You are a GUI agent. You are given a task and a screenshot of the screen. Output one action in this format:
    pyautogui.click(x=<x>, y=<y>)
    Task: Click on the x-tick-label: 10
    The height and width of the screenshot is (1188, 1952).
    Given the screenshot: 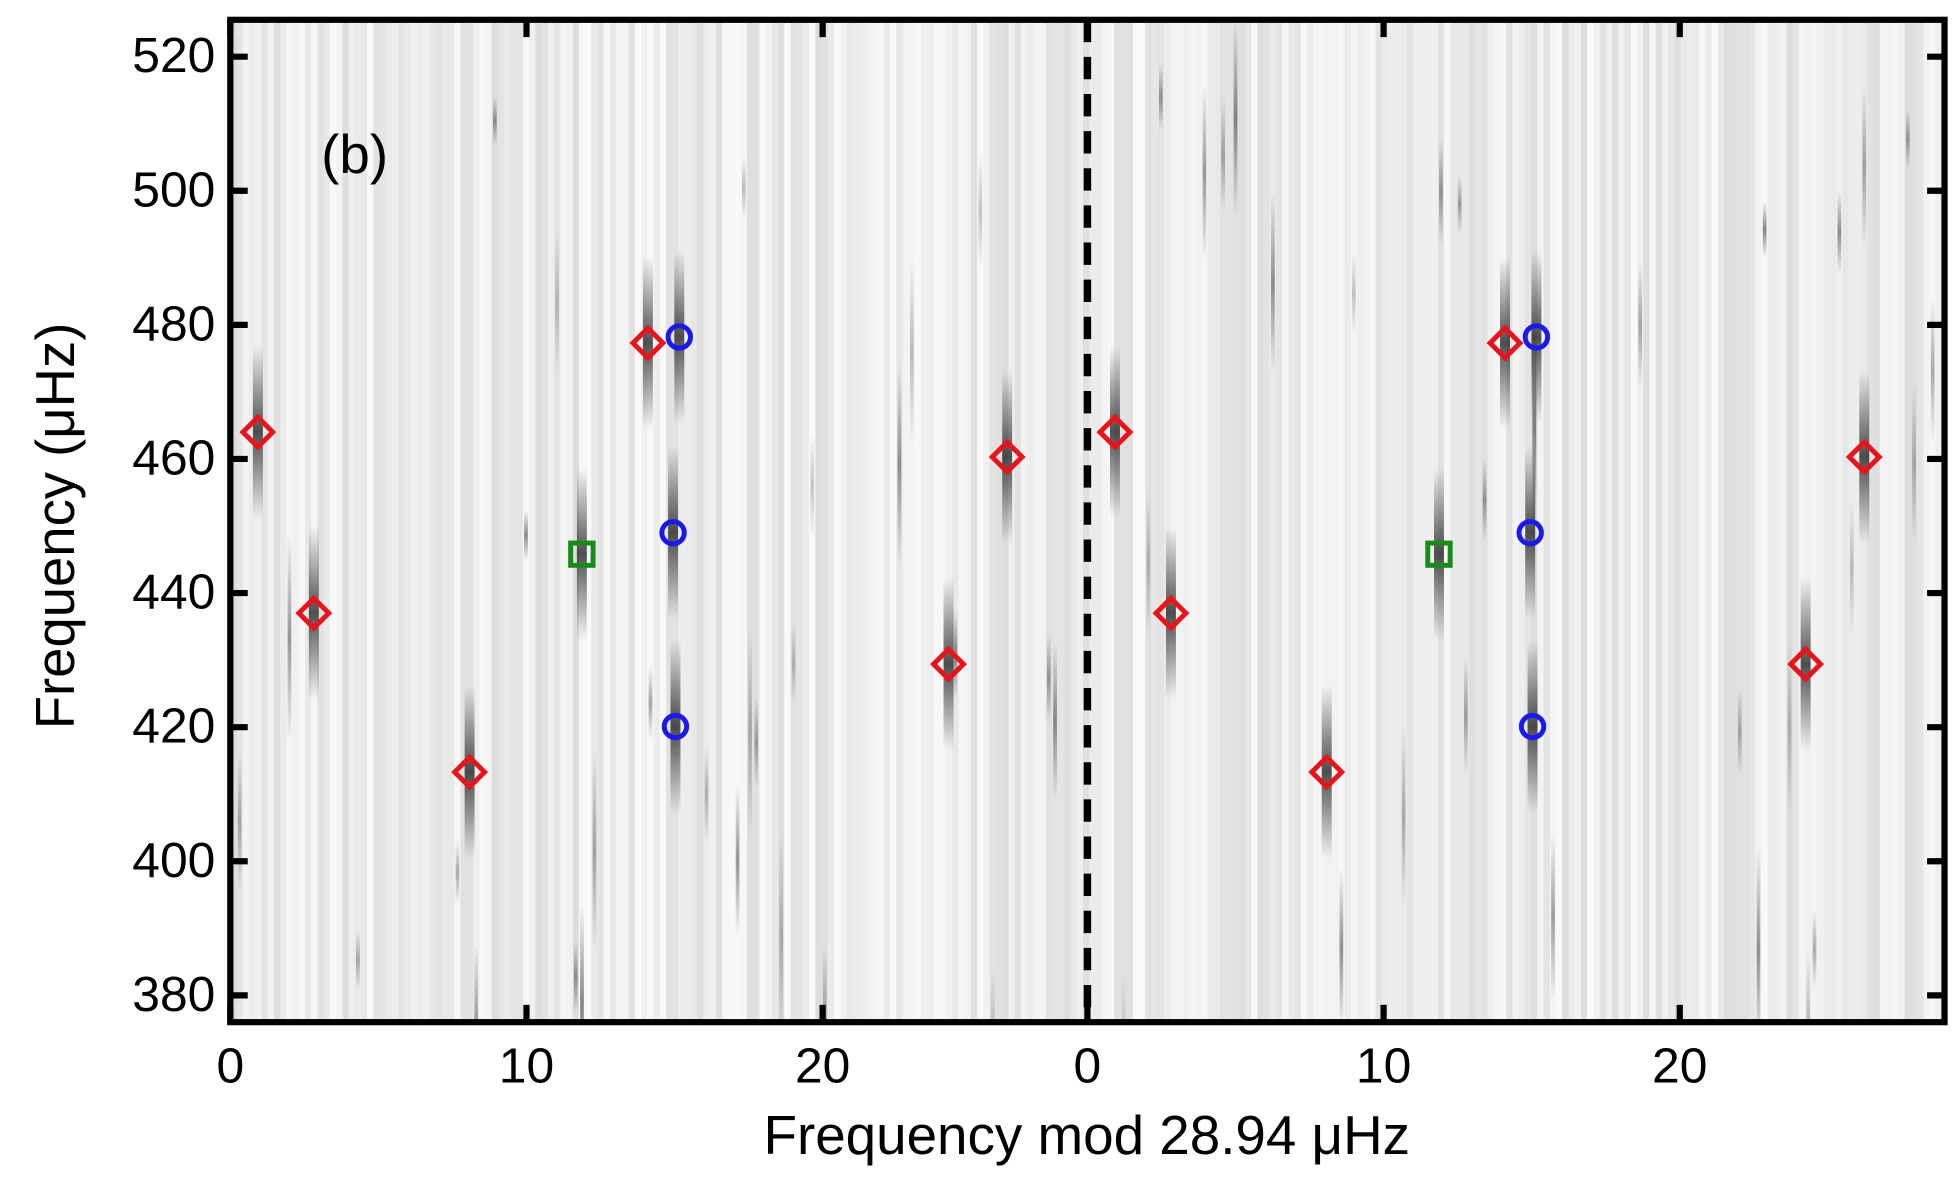 What is the action you would take?
    pyautogui.click(x=1383, y=1065)
    